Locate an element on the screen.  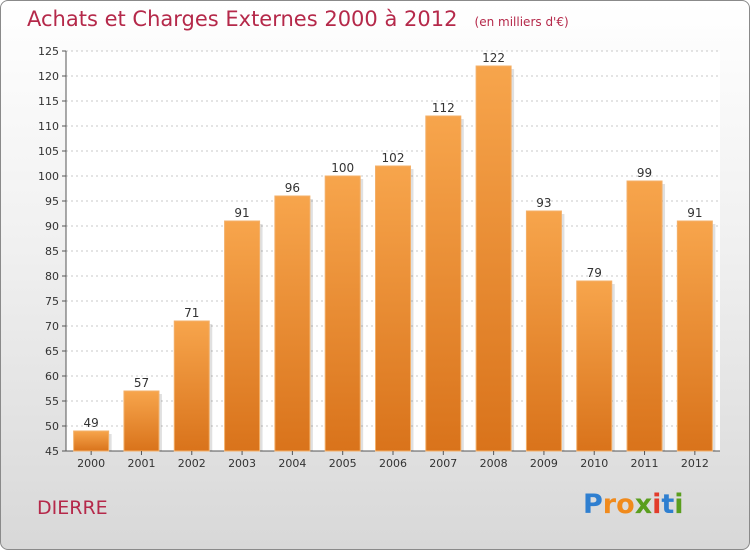
y-tick-label: 105 is located at coordinates (48, 151).